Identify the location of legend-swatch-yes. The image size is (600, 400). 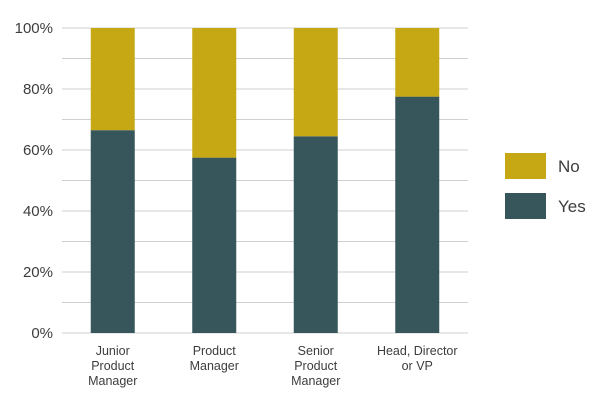
(525, 206).